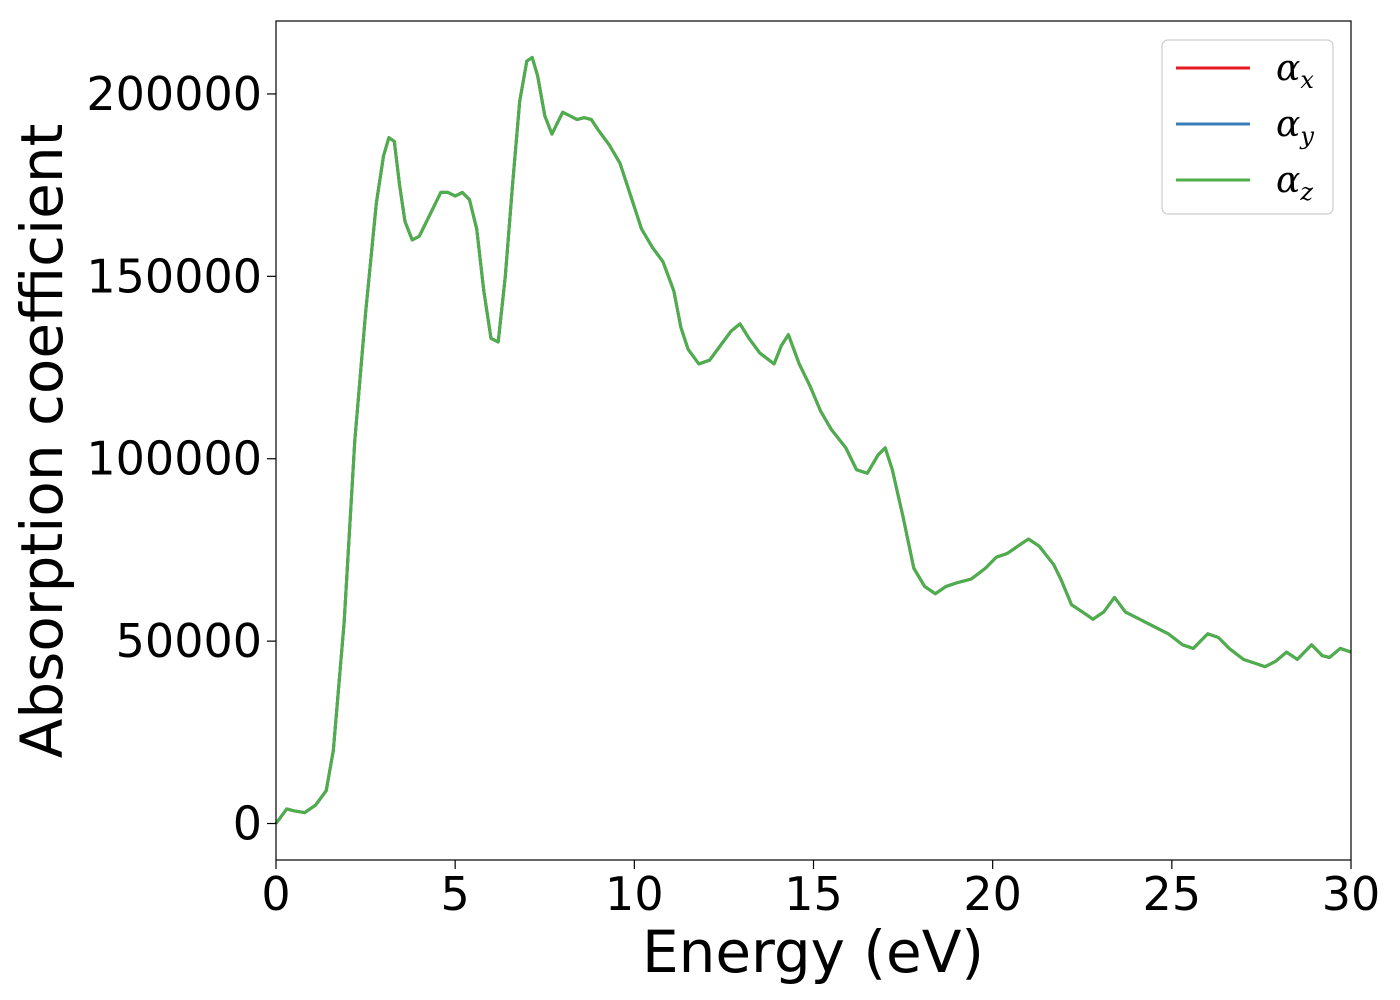 This screenshot has height=1000, width=1400. I want to click on x-tick-label: 5, so click(455, 894).